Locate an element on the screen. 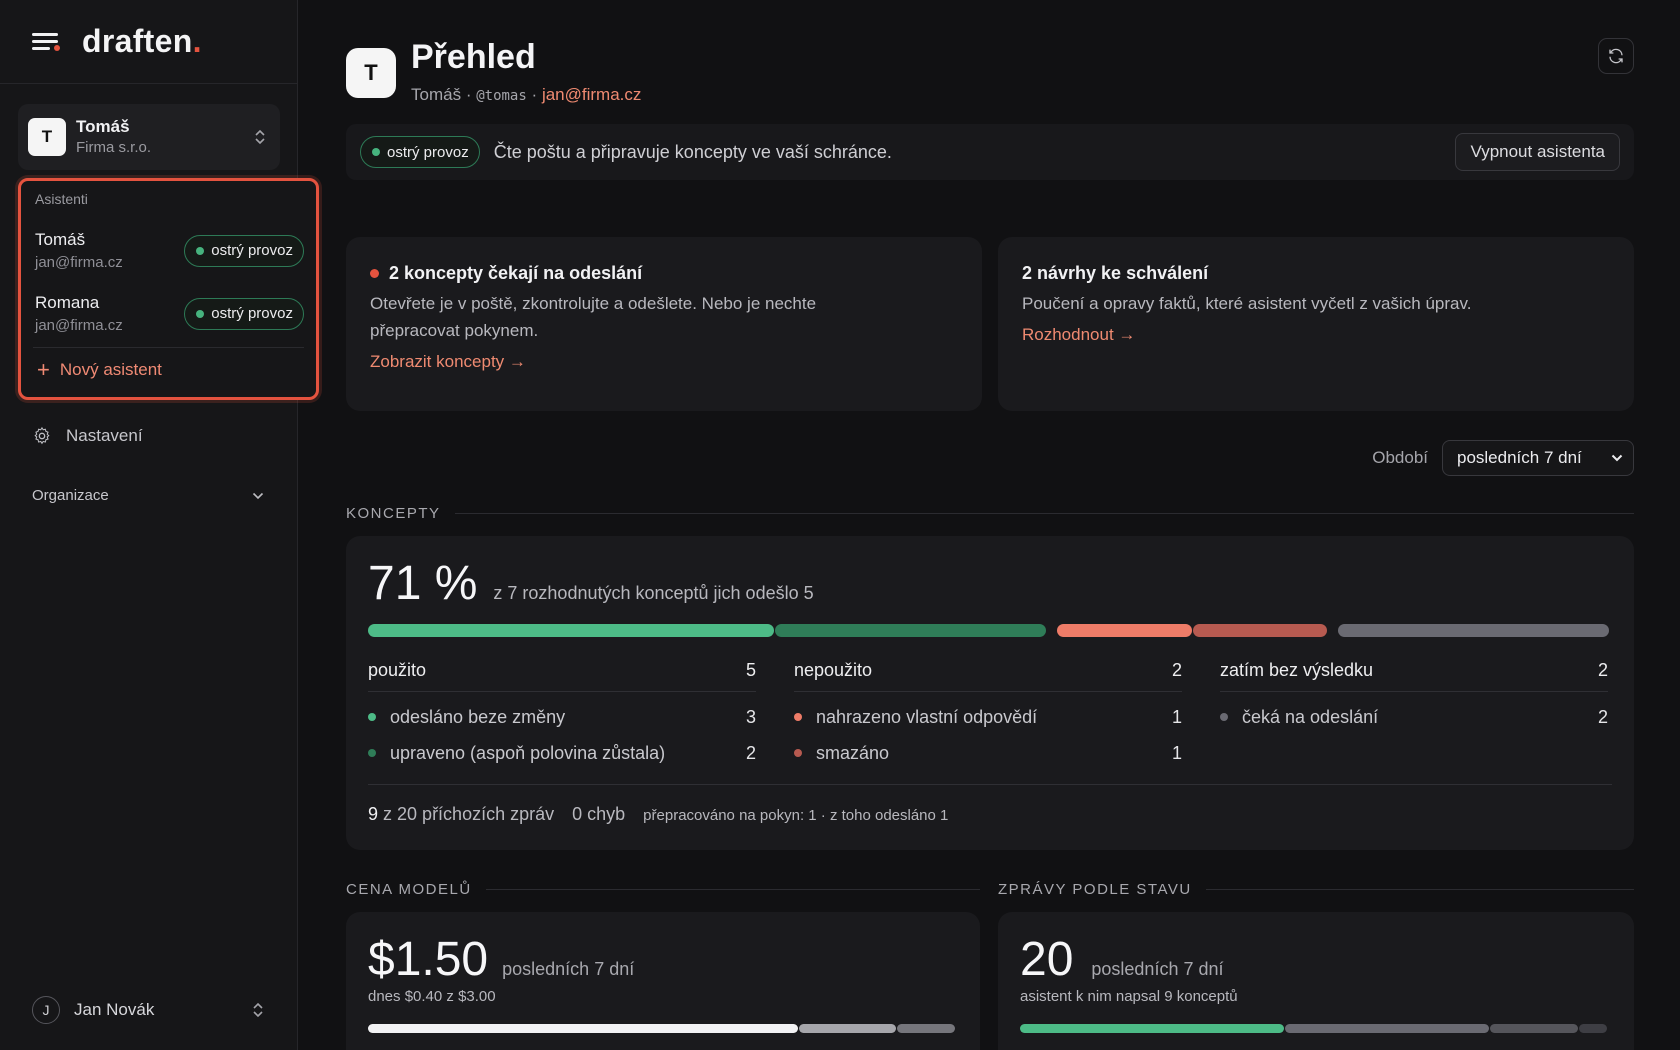 This screenshot has width=1680, height=1050. org-user-name: Tomáš is located at coordinates (103, 127).